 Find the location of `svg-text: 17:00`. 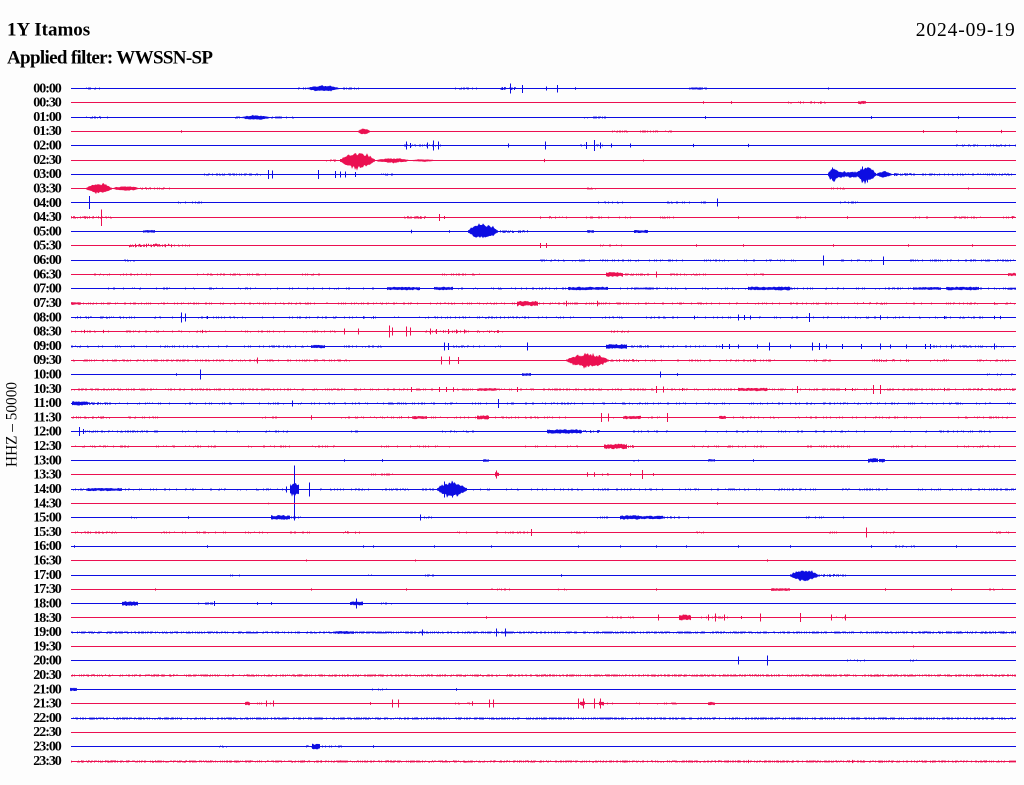

svg-text: 17:00 is located at coordinates (47, 575).